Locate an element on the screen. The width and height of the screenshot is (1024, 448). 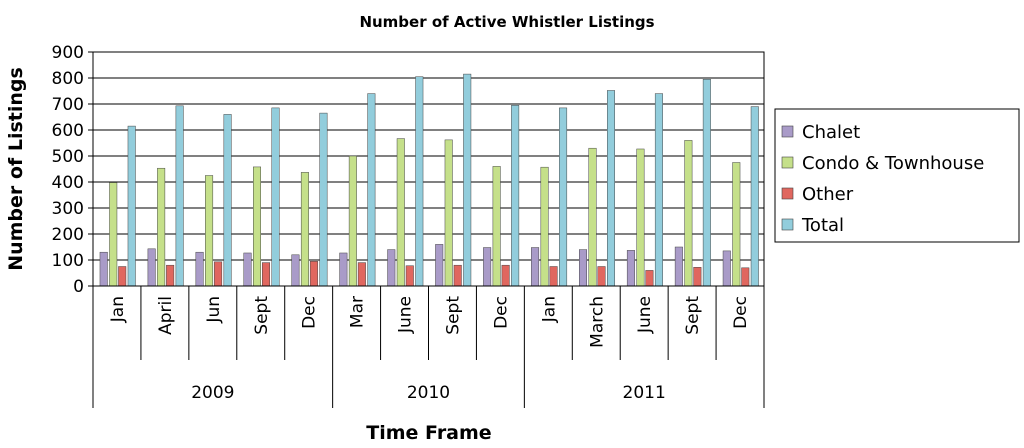
legend-box is located at coordinates (897, 175).